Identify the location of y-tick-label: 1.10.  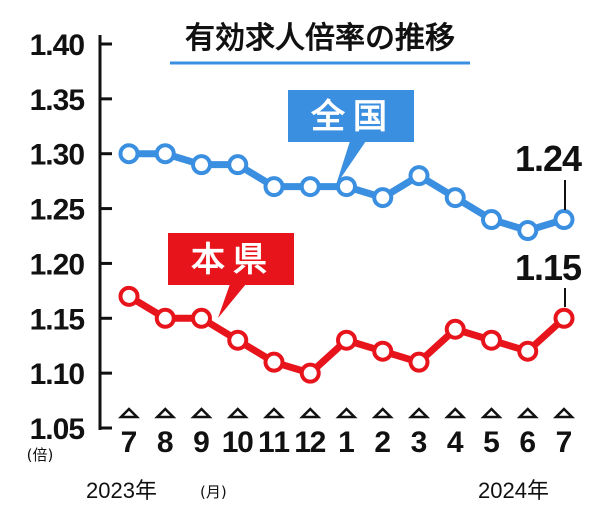
(57, 374).